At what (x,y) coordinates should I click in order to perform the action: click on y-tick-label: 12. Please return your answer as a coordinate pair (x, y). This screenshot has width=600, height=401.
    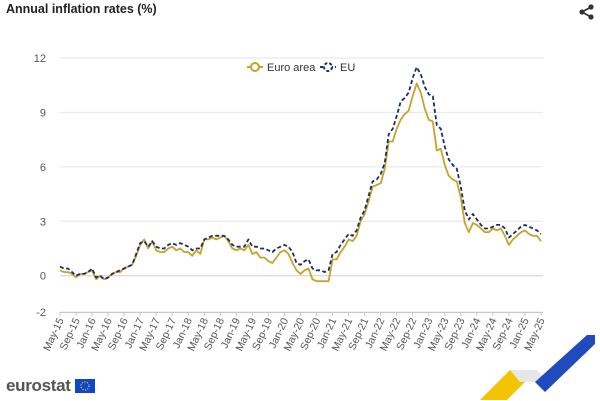
    Looking at the image, I should click on (40, 59).